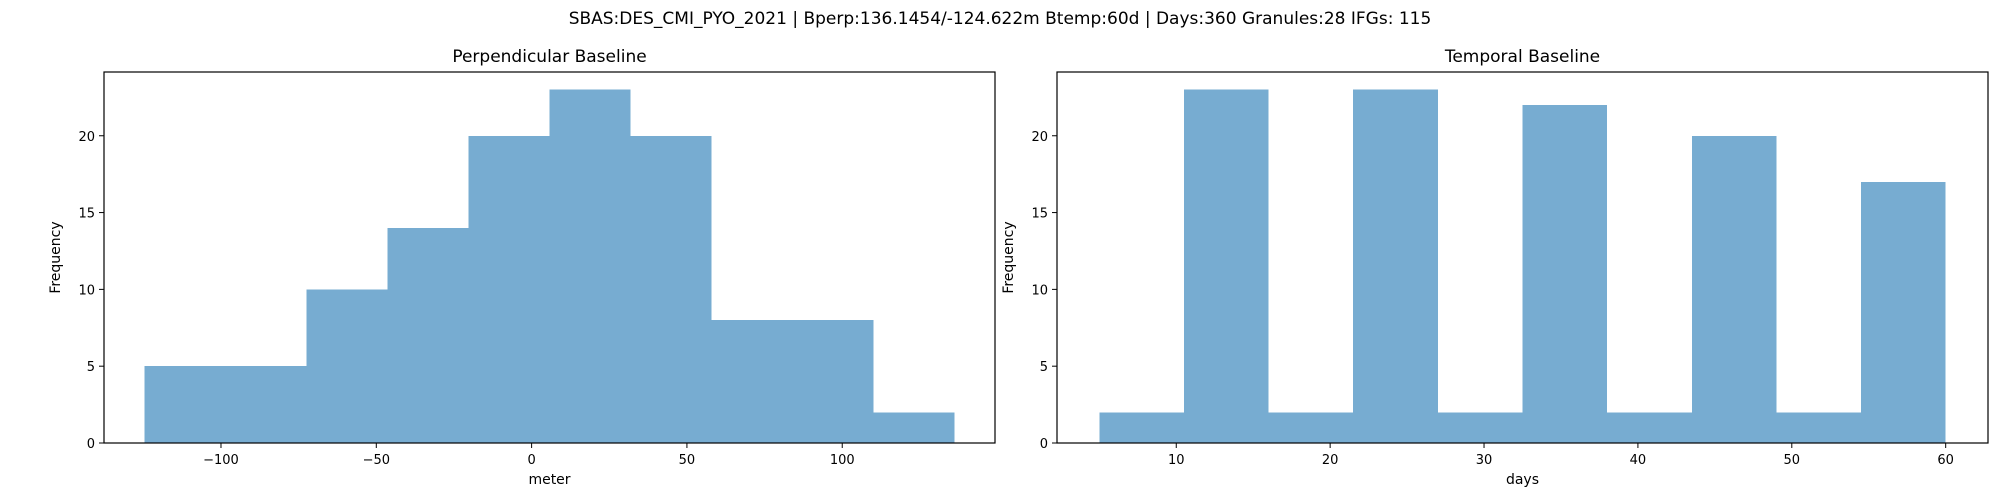 Image resolution: width=2000 pixels, height=500 pixels. What do you see at coordinates (549, 57) in the screenshot?
I see `axes-title: Perpendicular Baseline` at bounding box center [549, 57].